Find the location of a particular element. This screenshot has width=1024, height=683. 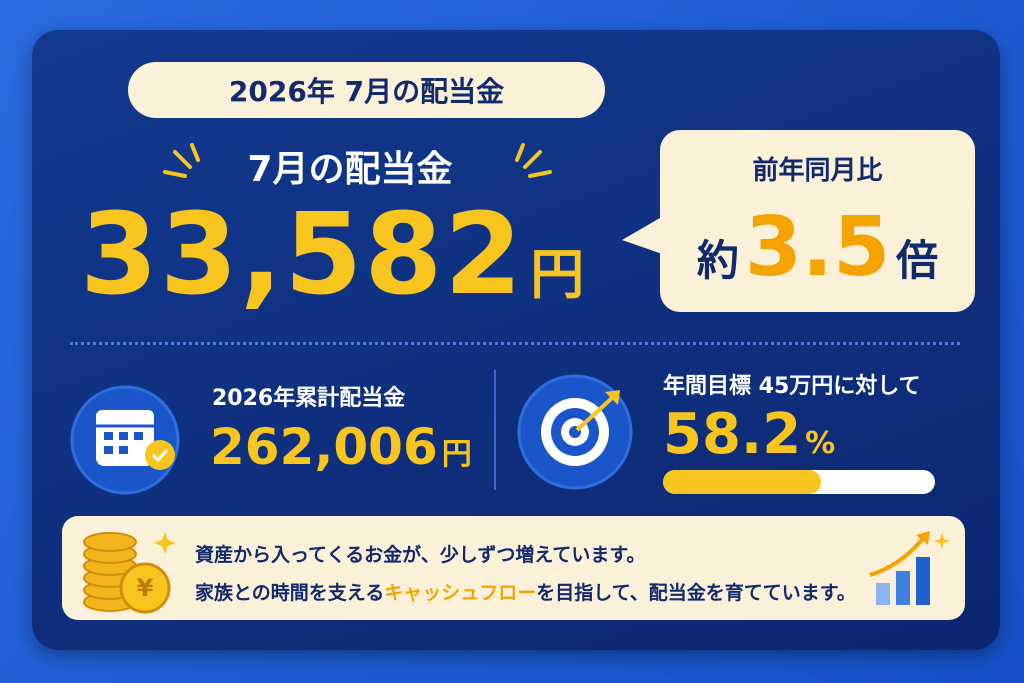

growth-icon is located at coordinates (909, 568).